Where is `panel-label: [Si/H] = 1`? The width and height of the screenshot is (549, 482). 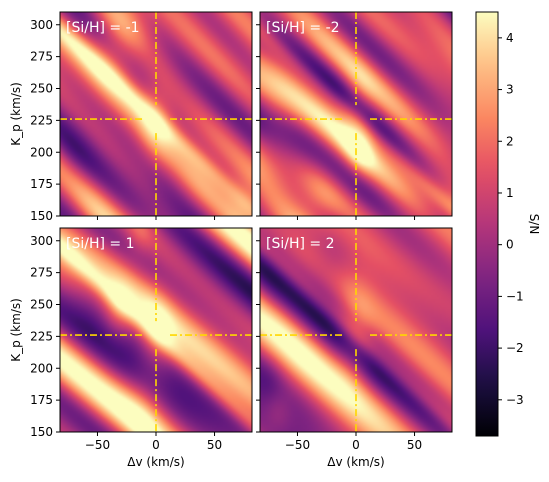
panel-label: [Si/H] = 1 is located at coordinates (100, 244).